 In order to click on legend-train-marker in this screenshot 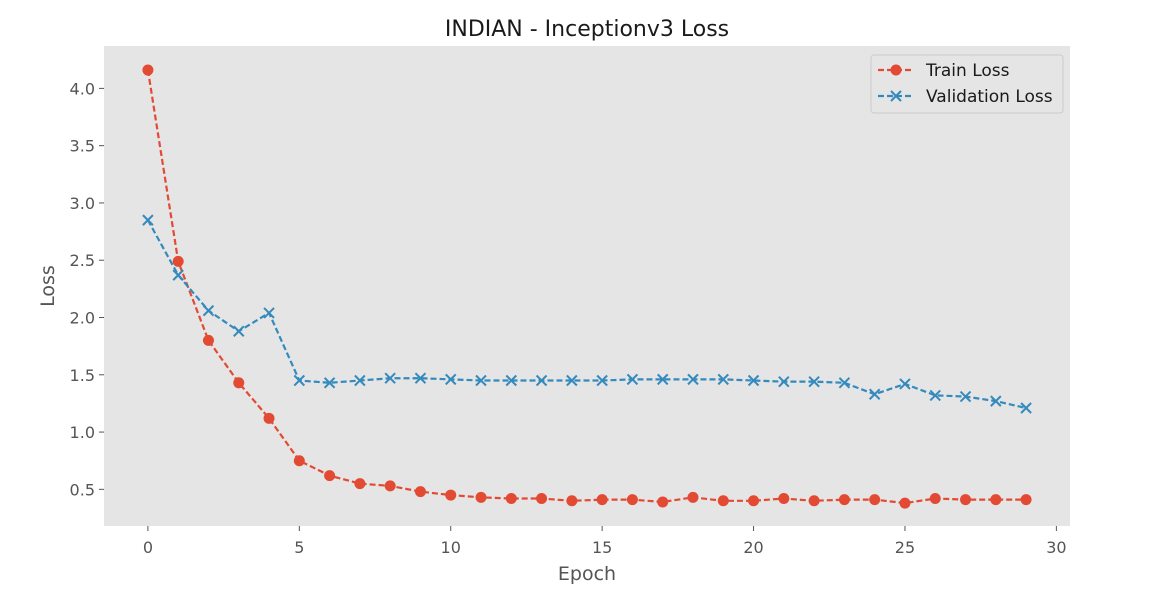, I will do `click(896, 70)`.